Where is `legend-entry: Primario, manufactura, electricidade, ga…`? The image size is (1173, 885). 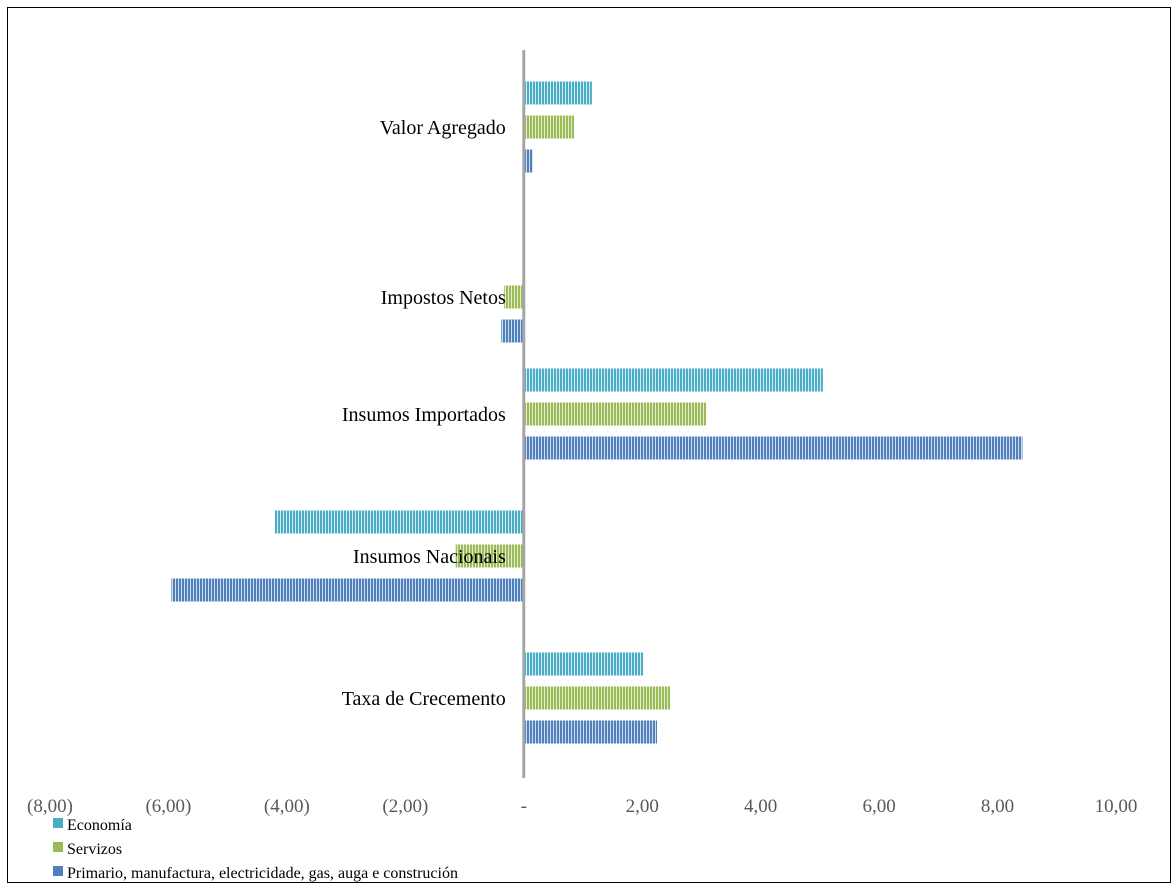 legend-entry: Primario, manufactura, electricidade, ga… is located at coordinates (262, 873).